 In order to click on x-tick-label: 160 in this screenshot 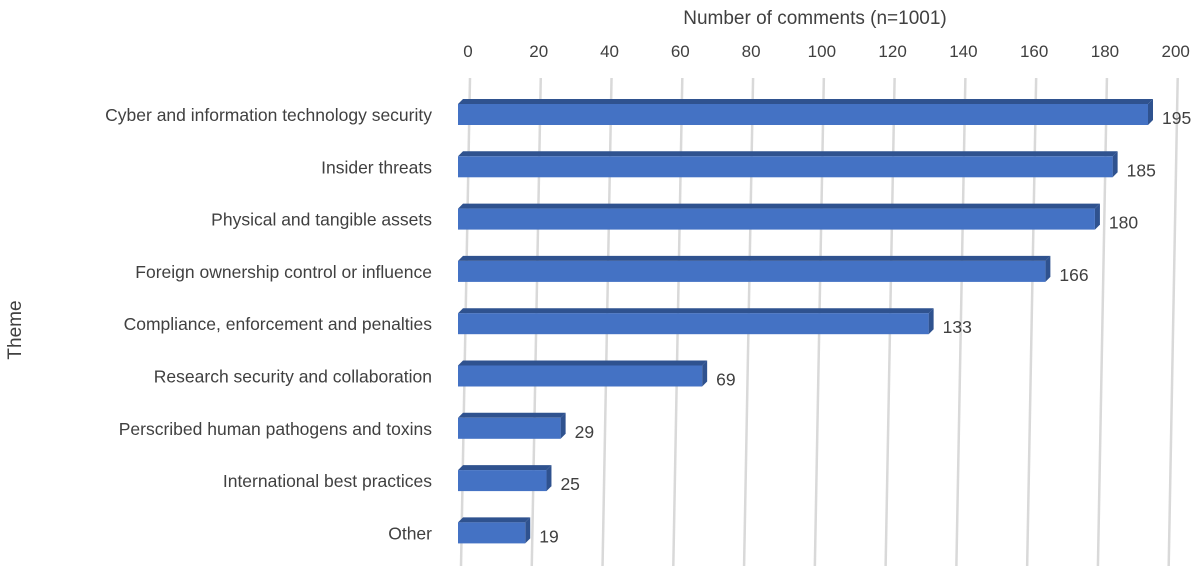, I will do `click(1034, 51)`.